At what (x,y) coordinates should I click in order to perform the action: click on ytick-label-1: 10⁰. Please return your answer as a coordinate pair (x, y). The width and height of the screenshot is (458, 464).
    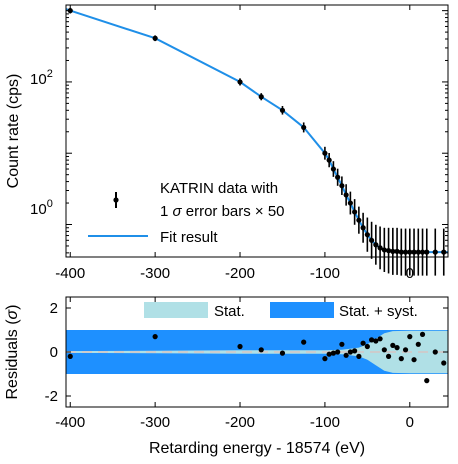
    Looking at the image, I should click on (41, 208).